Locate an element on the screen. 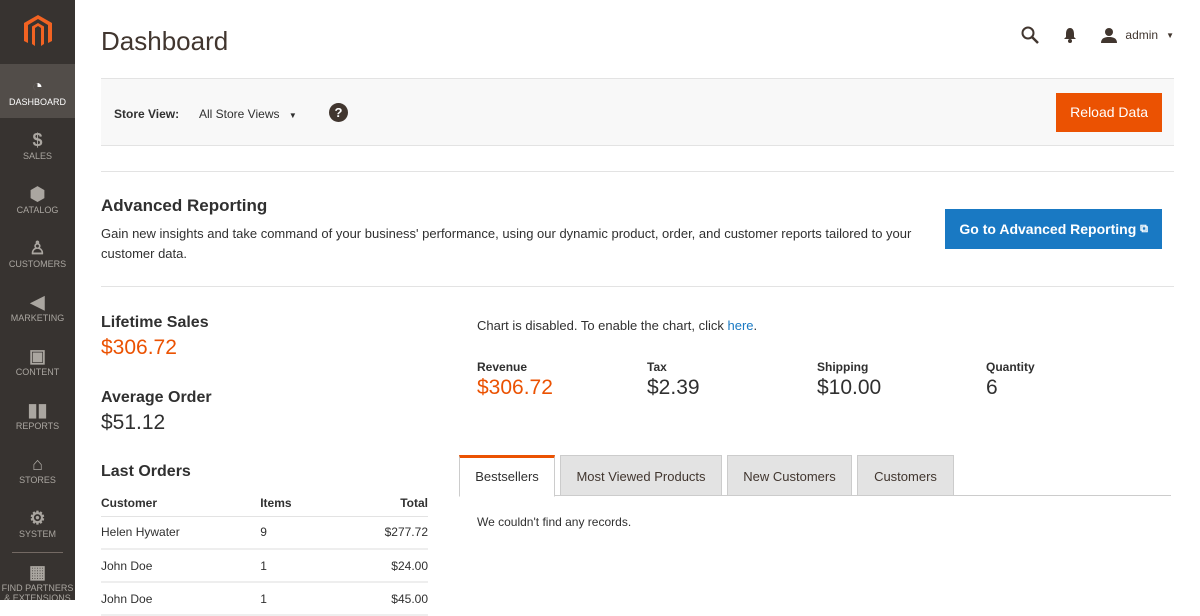  no-records-message: We couldn't find any records. is located at coordinates (554, 522).